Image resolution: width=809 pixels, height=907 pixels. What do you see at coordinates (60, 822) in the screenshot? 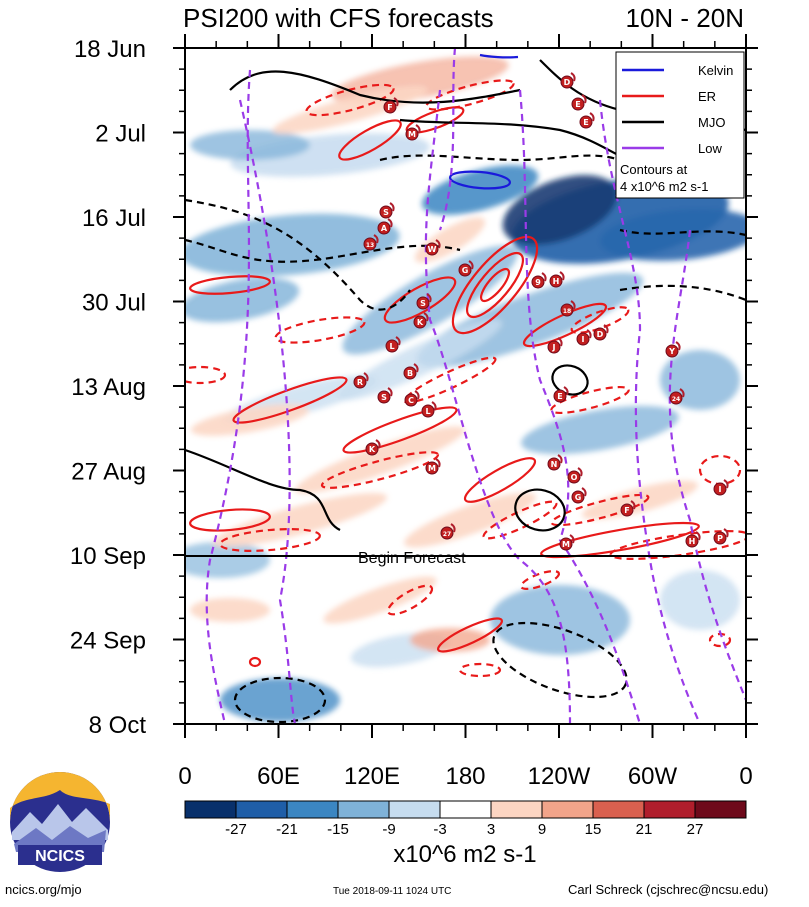
I see `ncics-logo: NCICS` at bounding box center [60, 822].